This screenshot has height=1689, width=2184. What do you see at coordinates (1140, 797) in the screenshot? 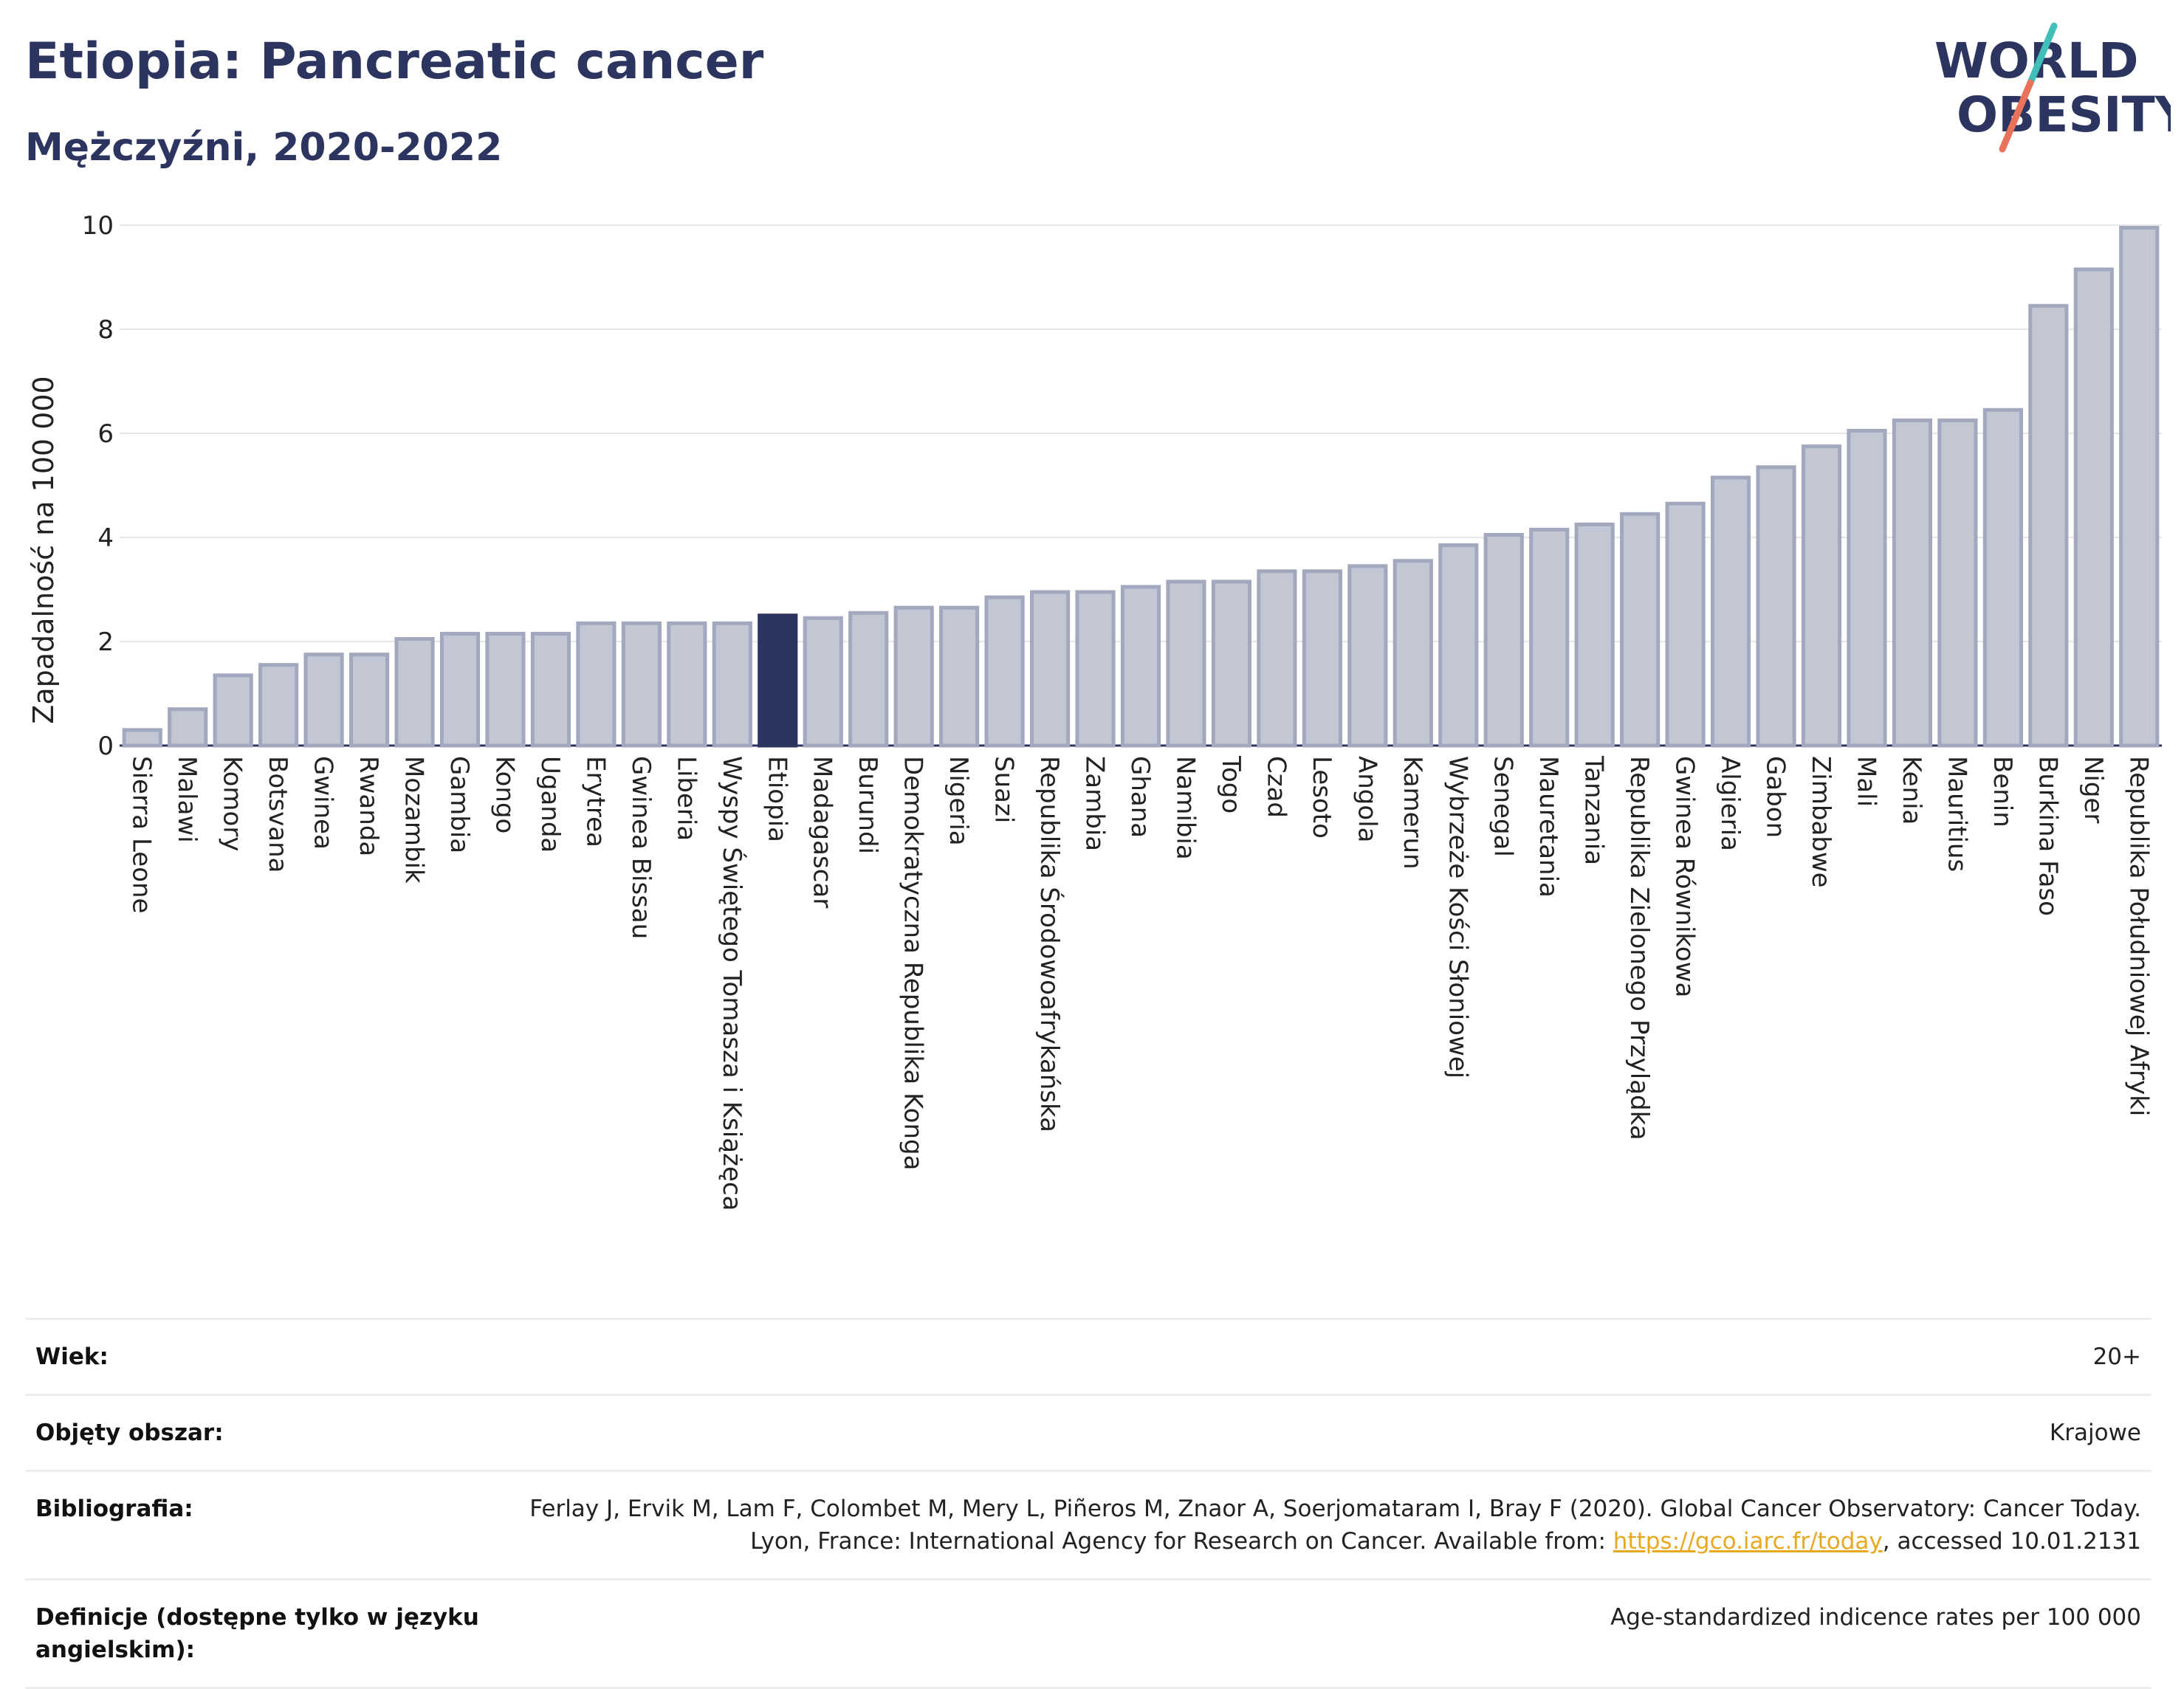
I see `x-tick-label: Ghana` at bounding box center [1140, 797].